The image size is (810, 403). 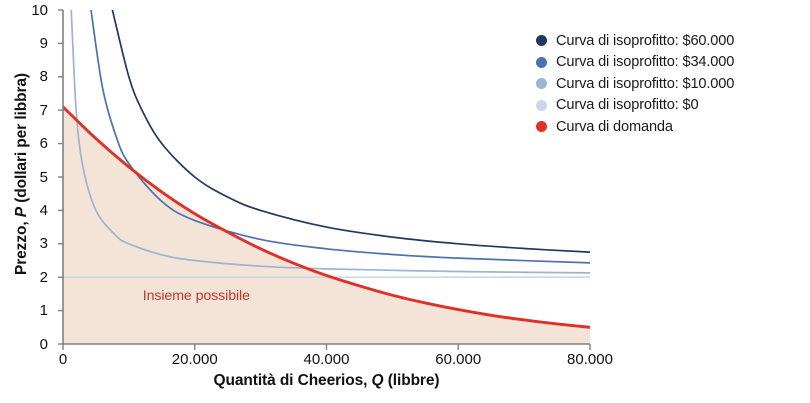 What do you see at coordinates (43, 43) in the screenshot?
I see `y-tick-9: 9` at bounding box center [43, 43].